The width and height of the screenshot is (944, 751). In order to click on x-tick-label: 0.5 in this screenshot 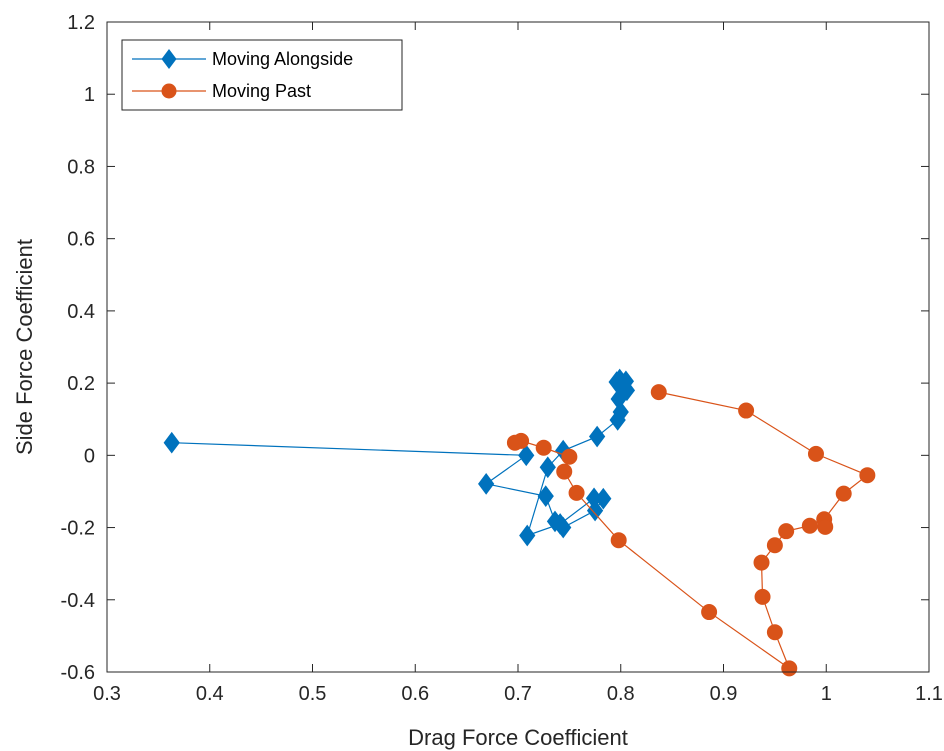, I will do `click(313, 694)`.